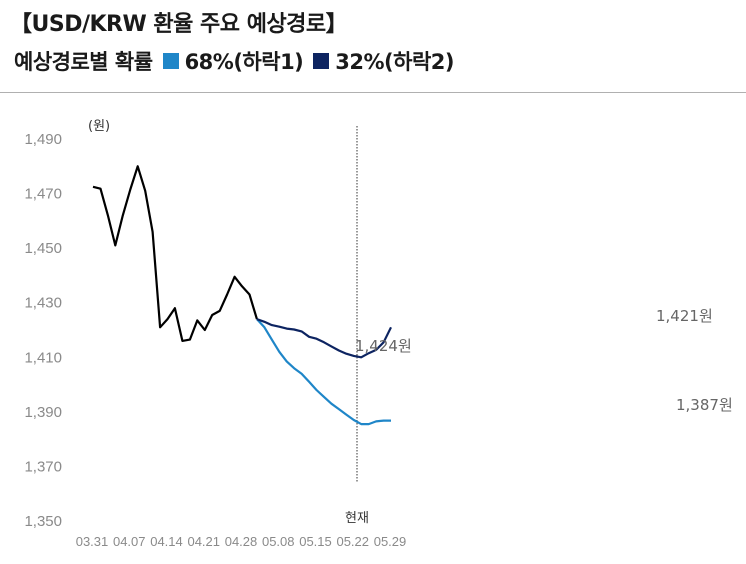 The image size is (746, 564). What do you see at coordinates (373, 92) in the screenshot?
I see `header-divider` at bounding box center [373, 92].